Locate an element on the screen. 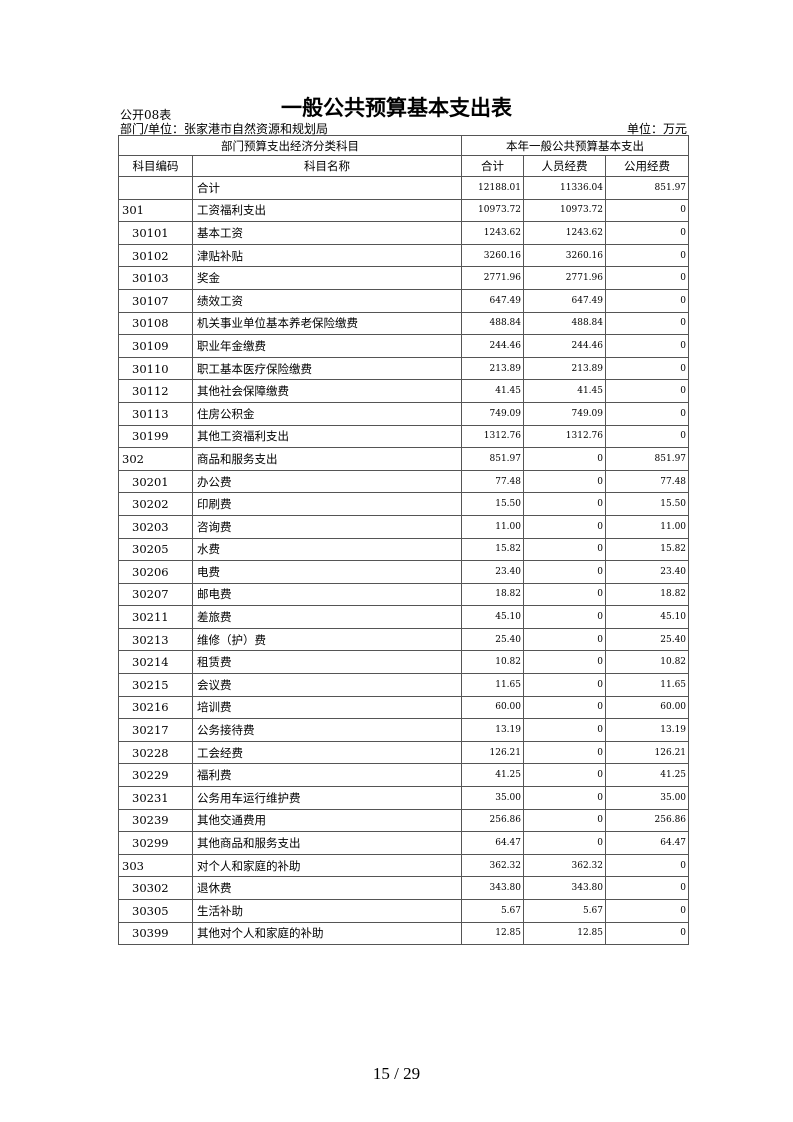  cell-name: 其他对个人和家庭的补助 is located at coordinates (327, 933).